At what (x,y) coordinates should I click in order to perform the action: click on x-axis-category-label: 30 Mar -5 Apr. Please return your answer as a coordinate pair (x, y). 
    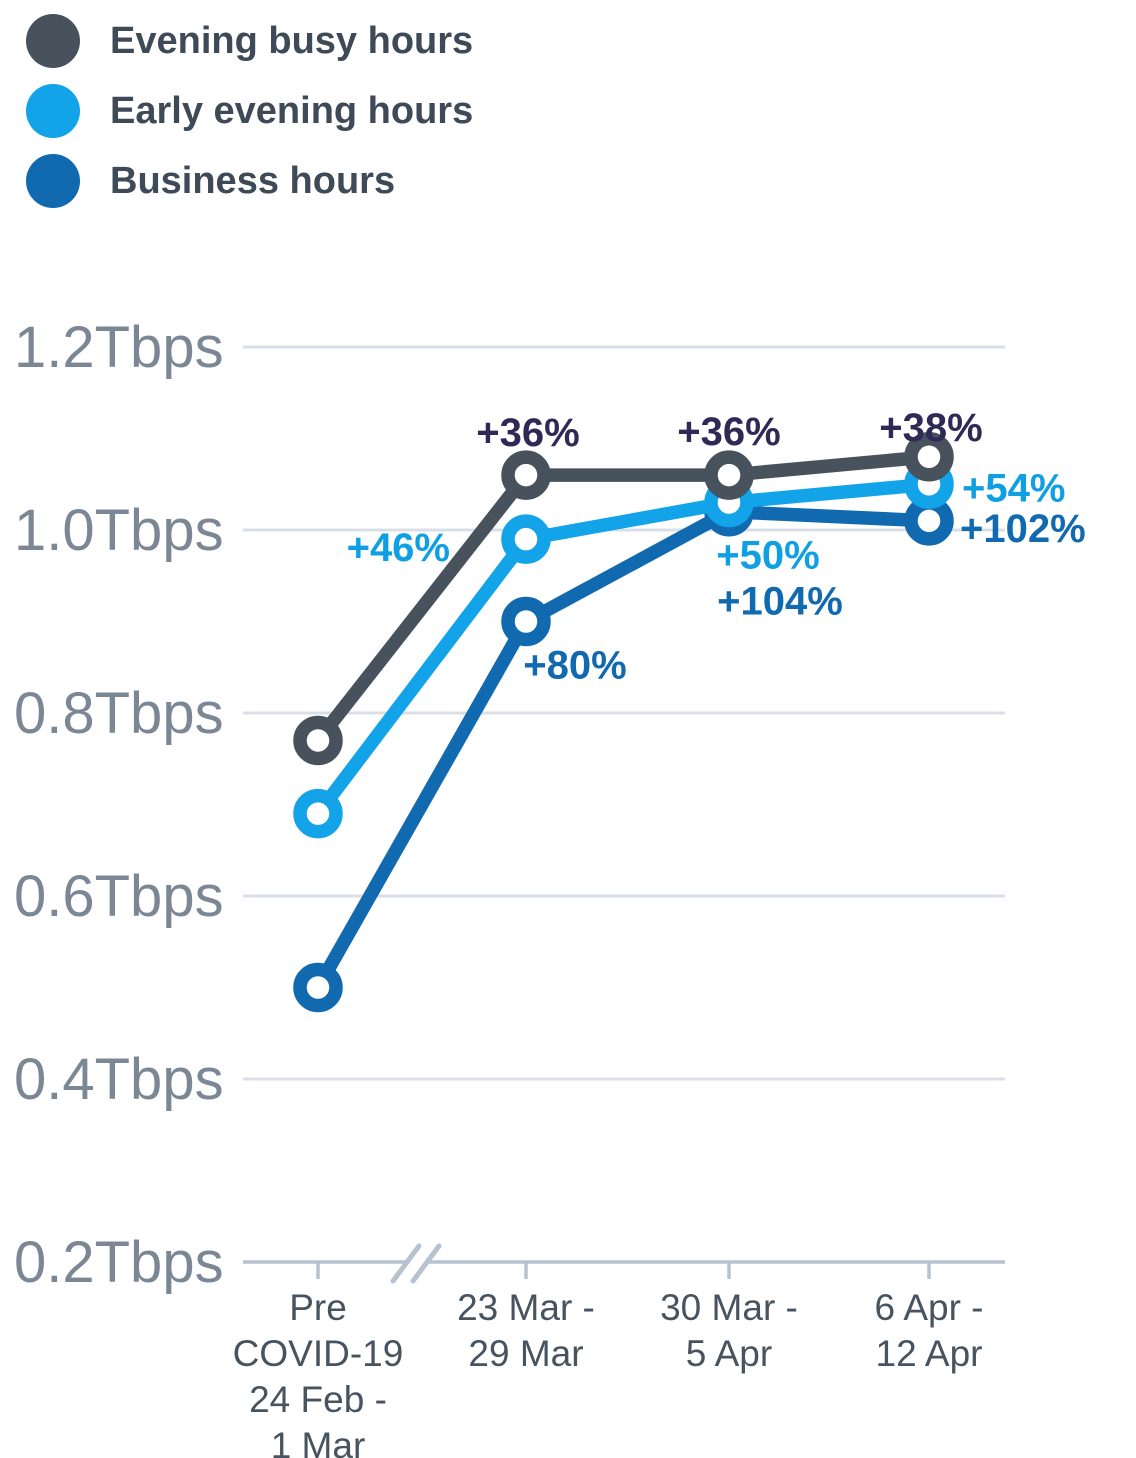
    Looking at the image, I should click on (729, 1330).